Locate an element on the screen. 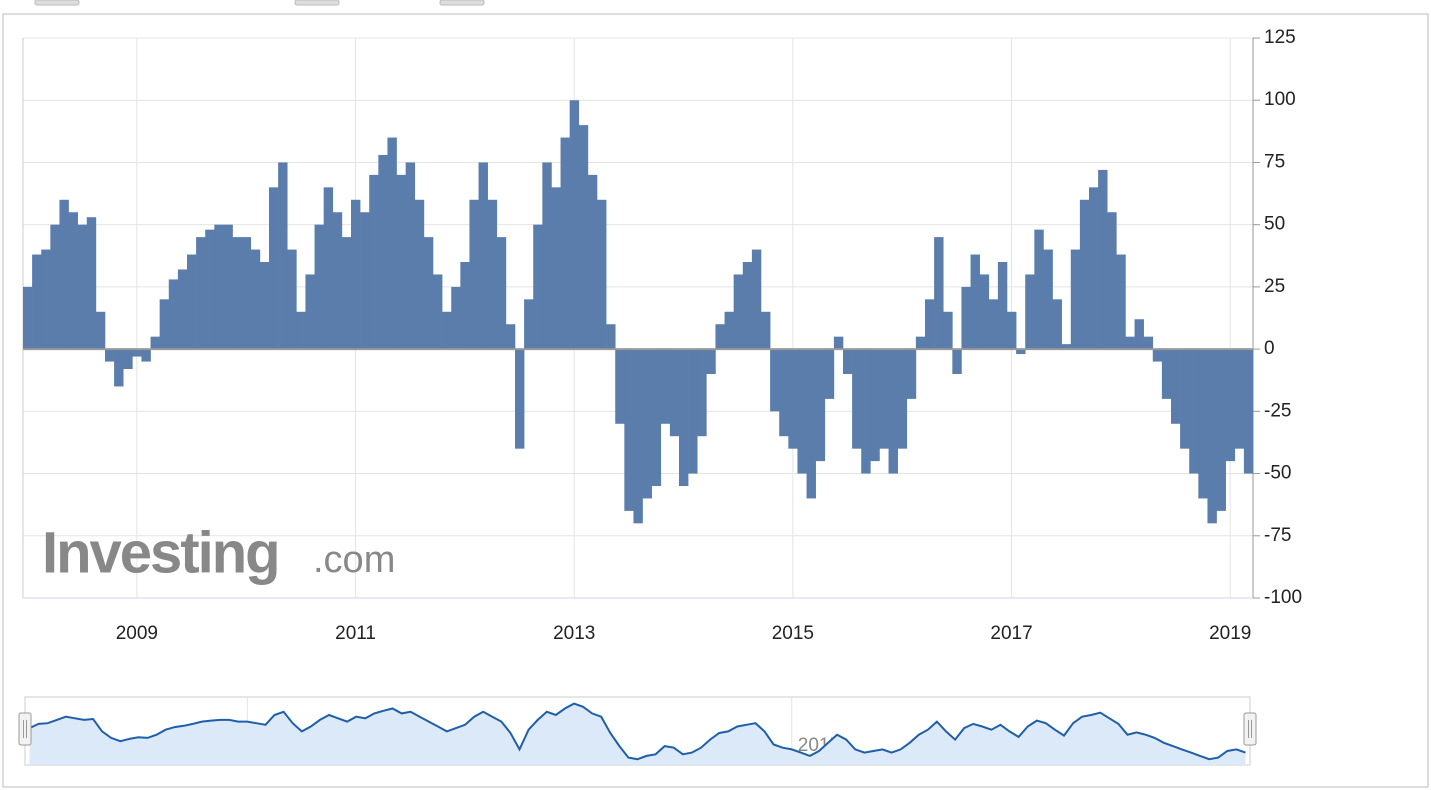  navigator: 20102015 is located at coordinates (637, 731).